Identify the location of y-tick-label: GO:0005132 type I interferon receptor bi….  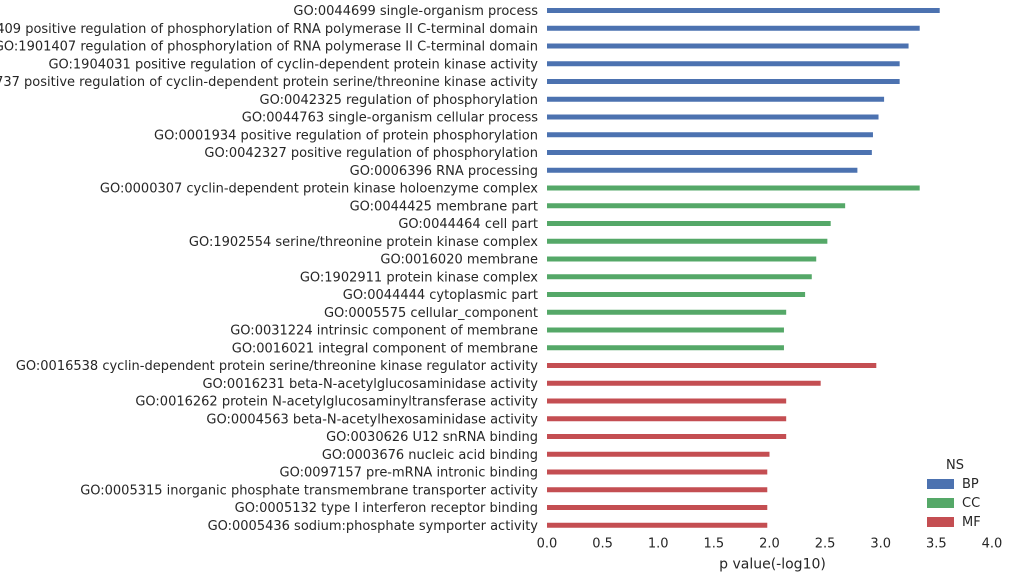
(386, 508).